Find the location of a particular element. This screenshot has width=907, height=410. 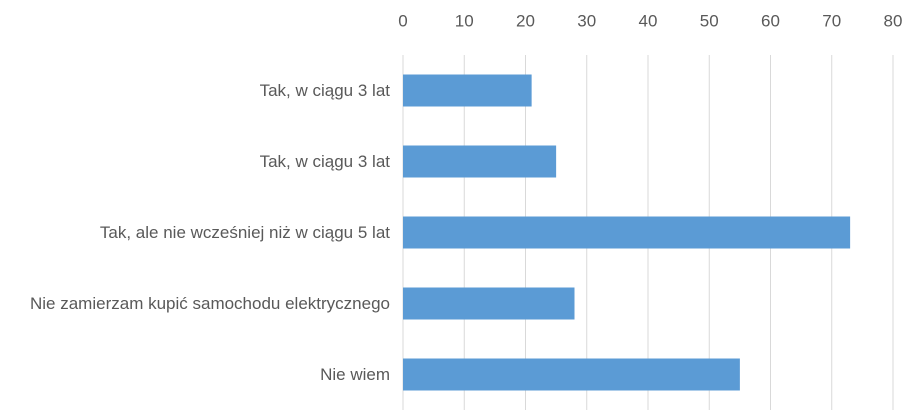

y-tick-label: Nie wiem is located at coordinates (355, 374).